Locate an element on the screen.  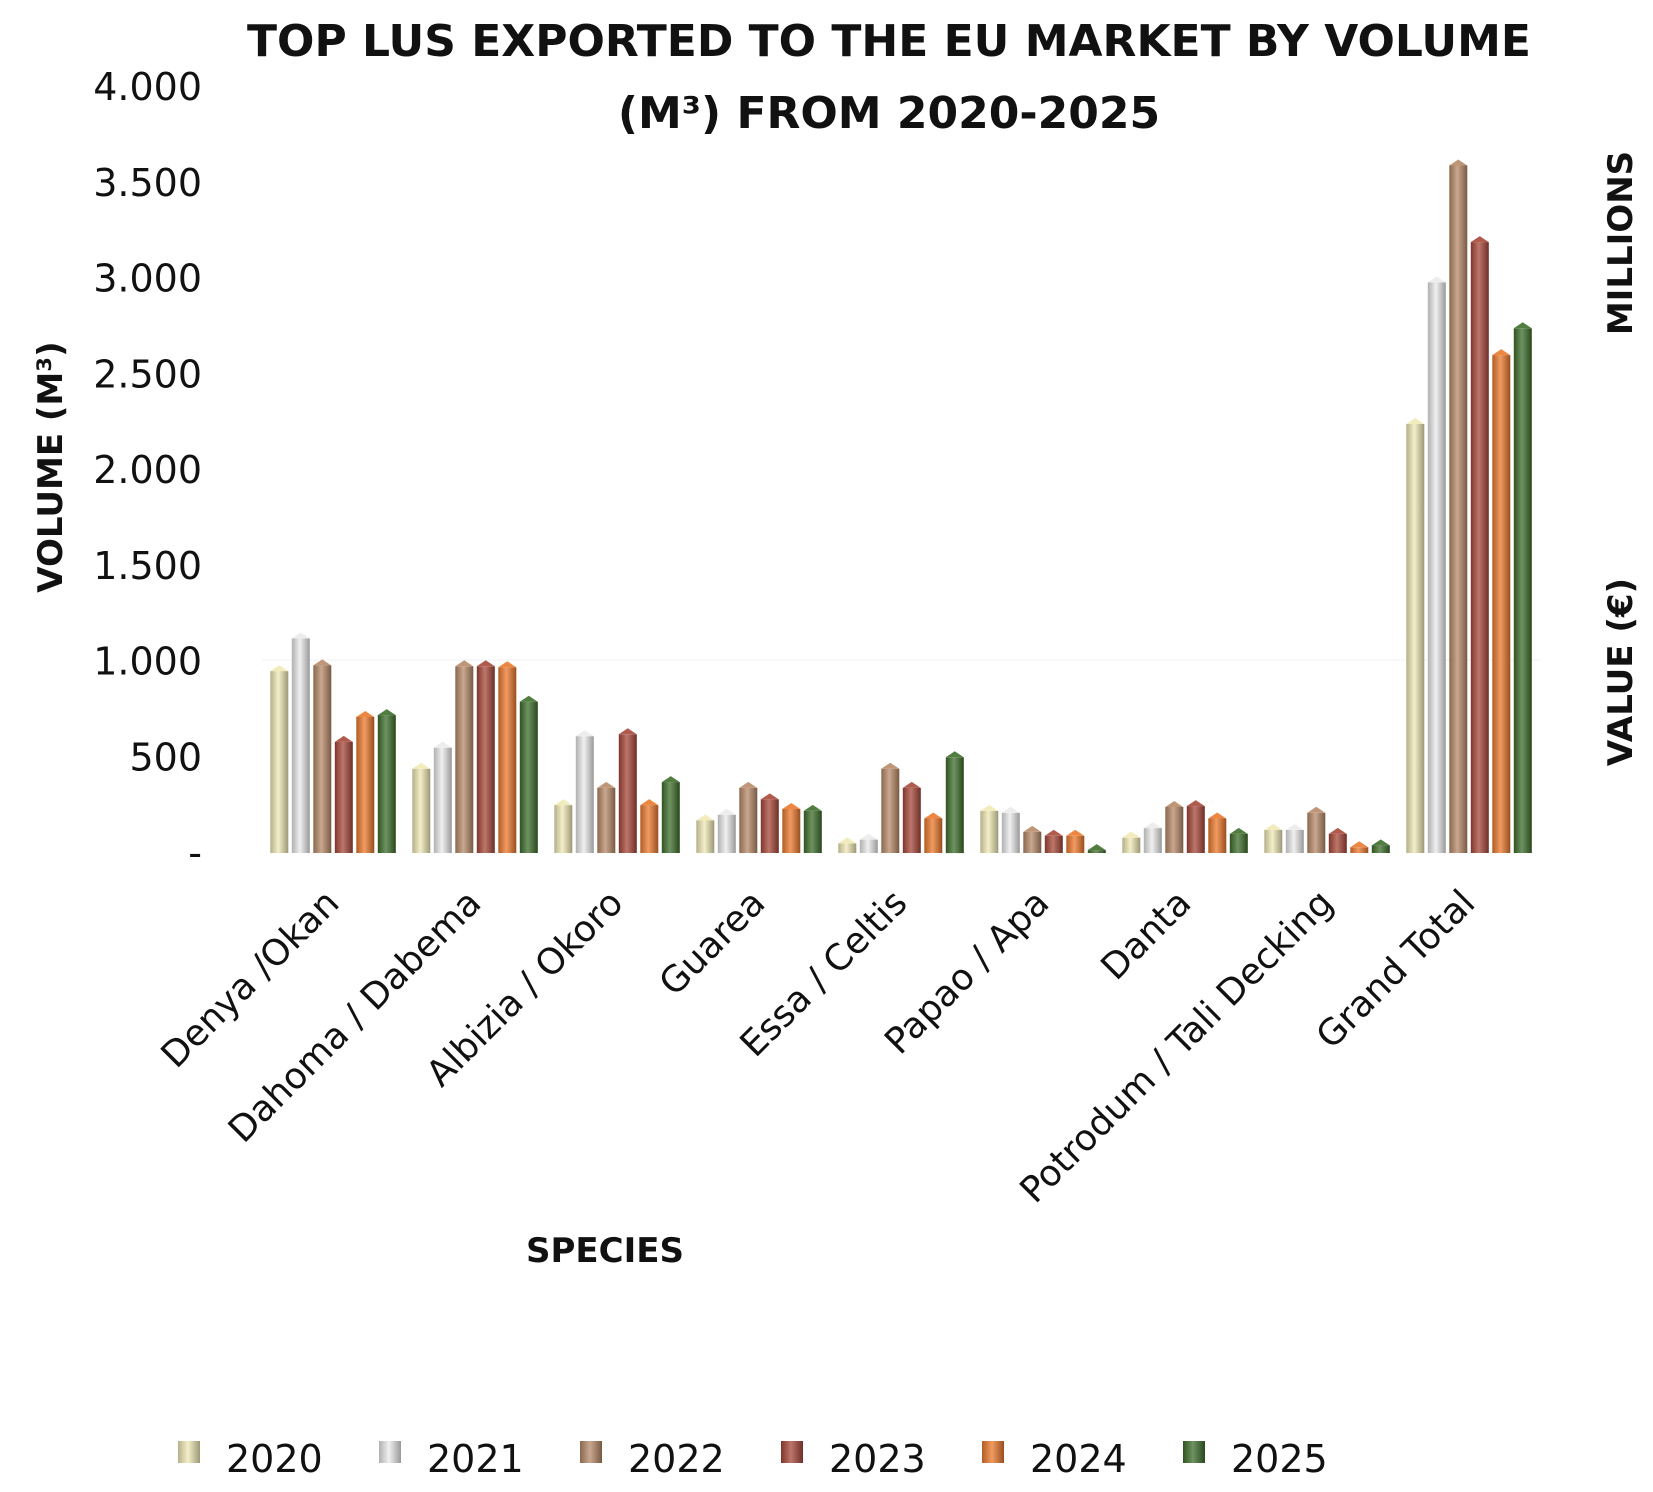
y-tick-label: 500 is located at coordinates (165, 757).